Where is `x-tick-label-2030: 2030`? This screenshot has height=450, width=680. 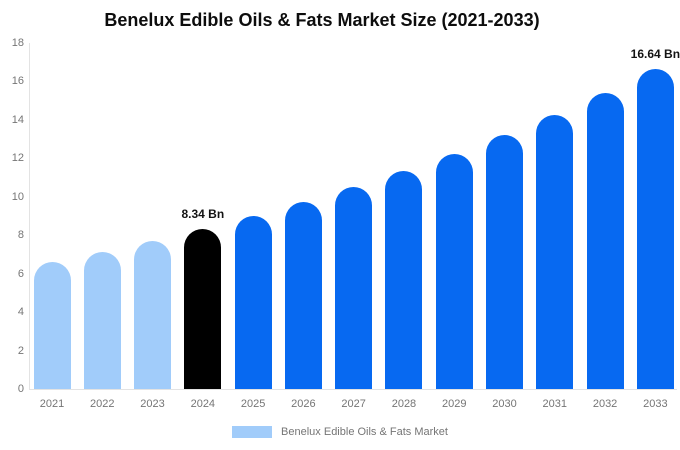
x-tick-label-2030: 2030 is located at coordinates (504, 404).